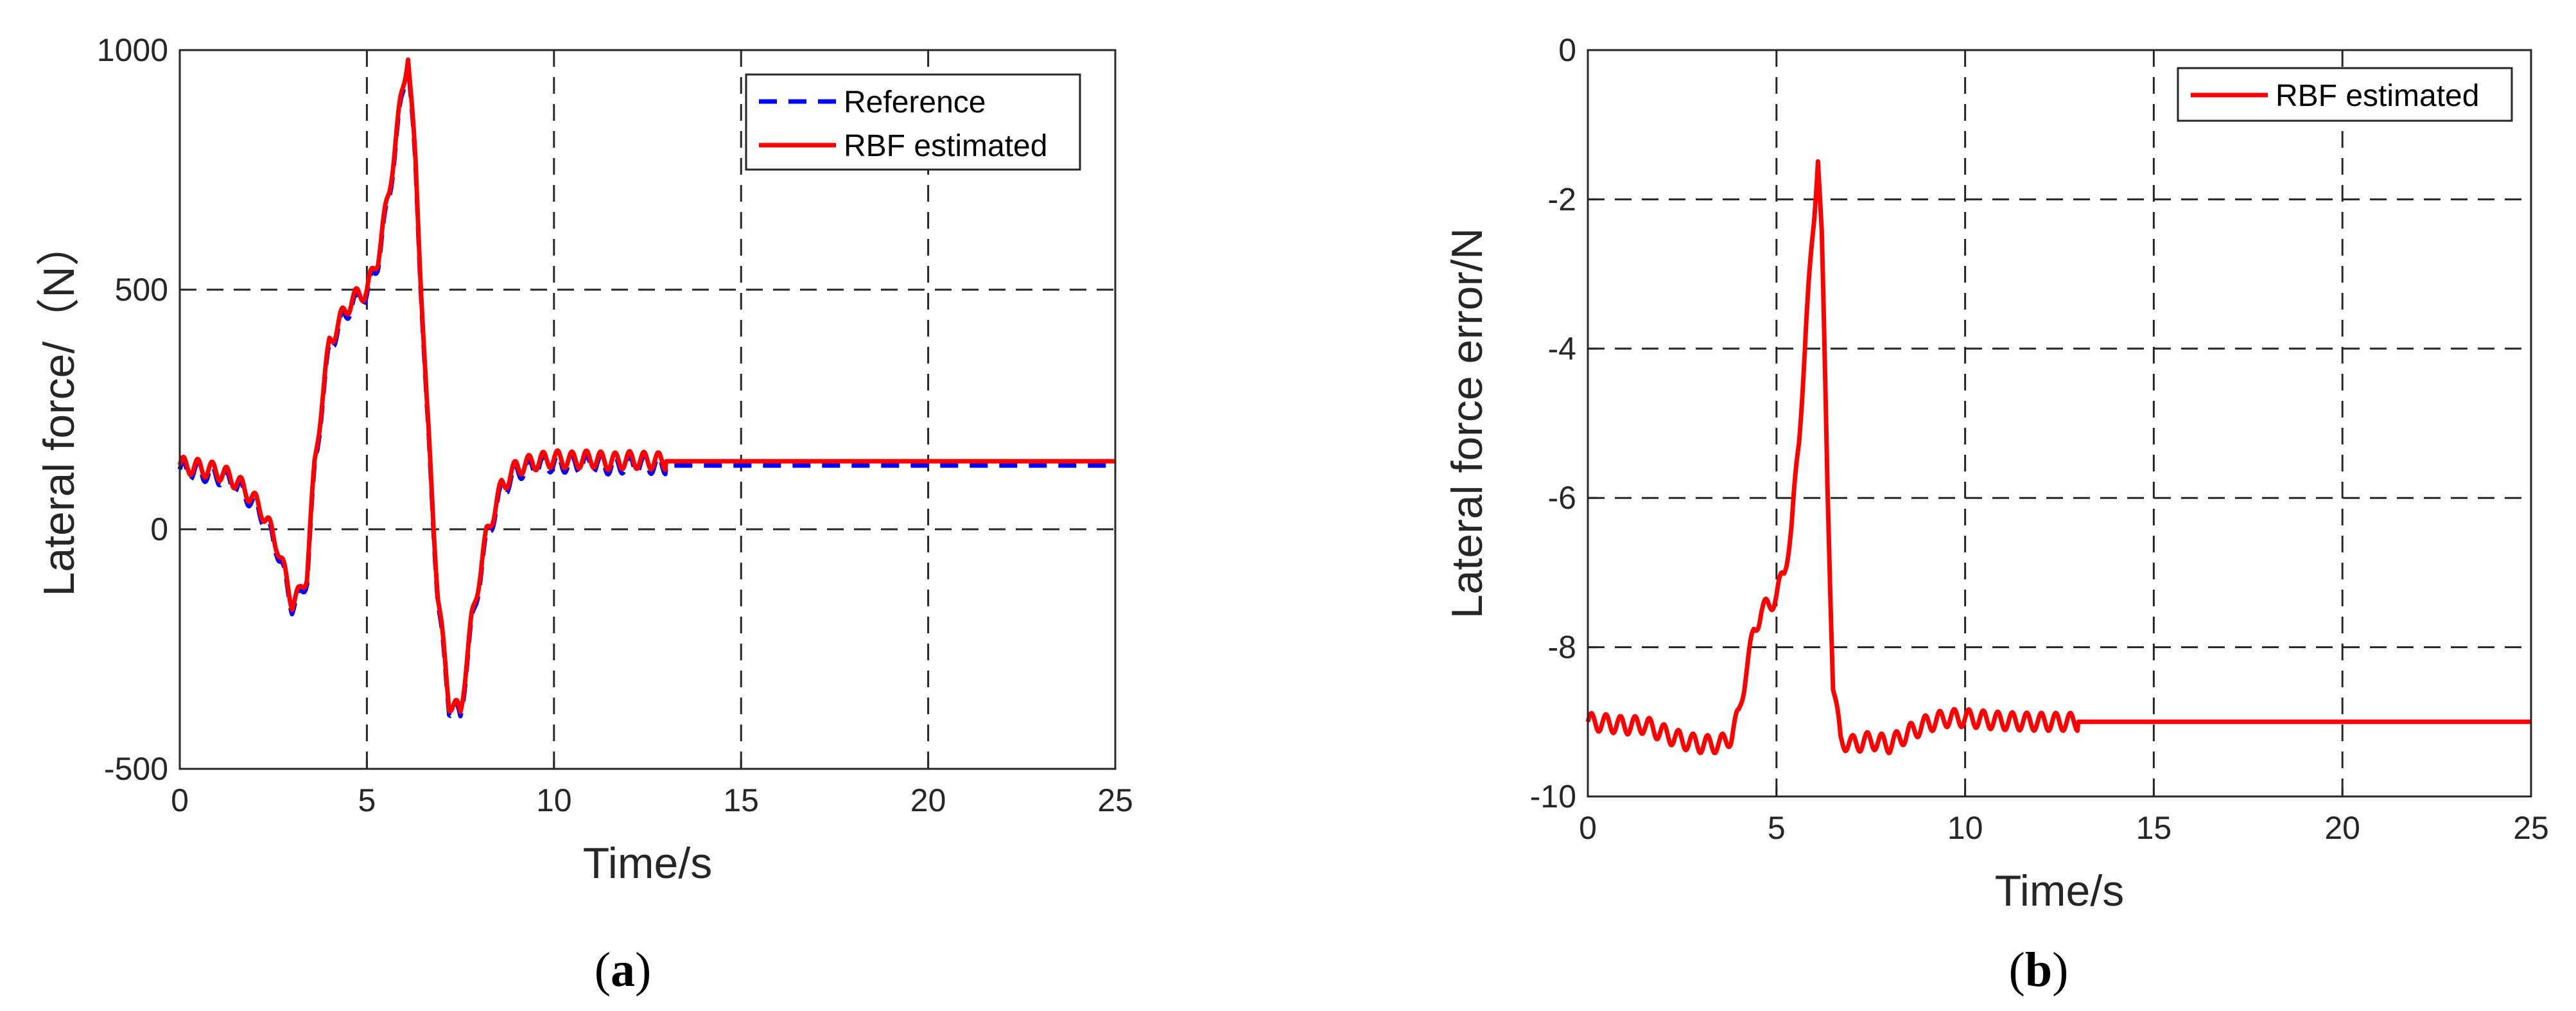 This screenshot has height=1011, width=2576. I want to click on y-axis-label: Lateral force error/N, so click(1467, 423).